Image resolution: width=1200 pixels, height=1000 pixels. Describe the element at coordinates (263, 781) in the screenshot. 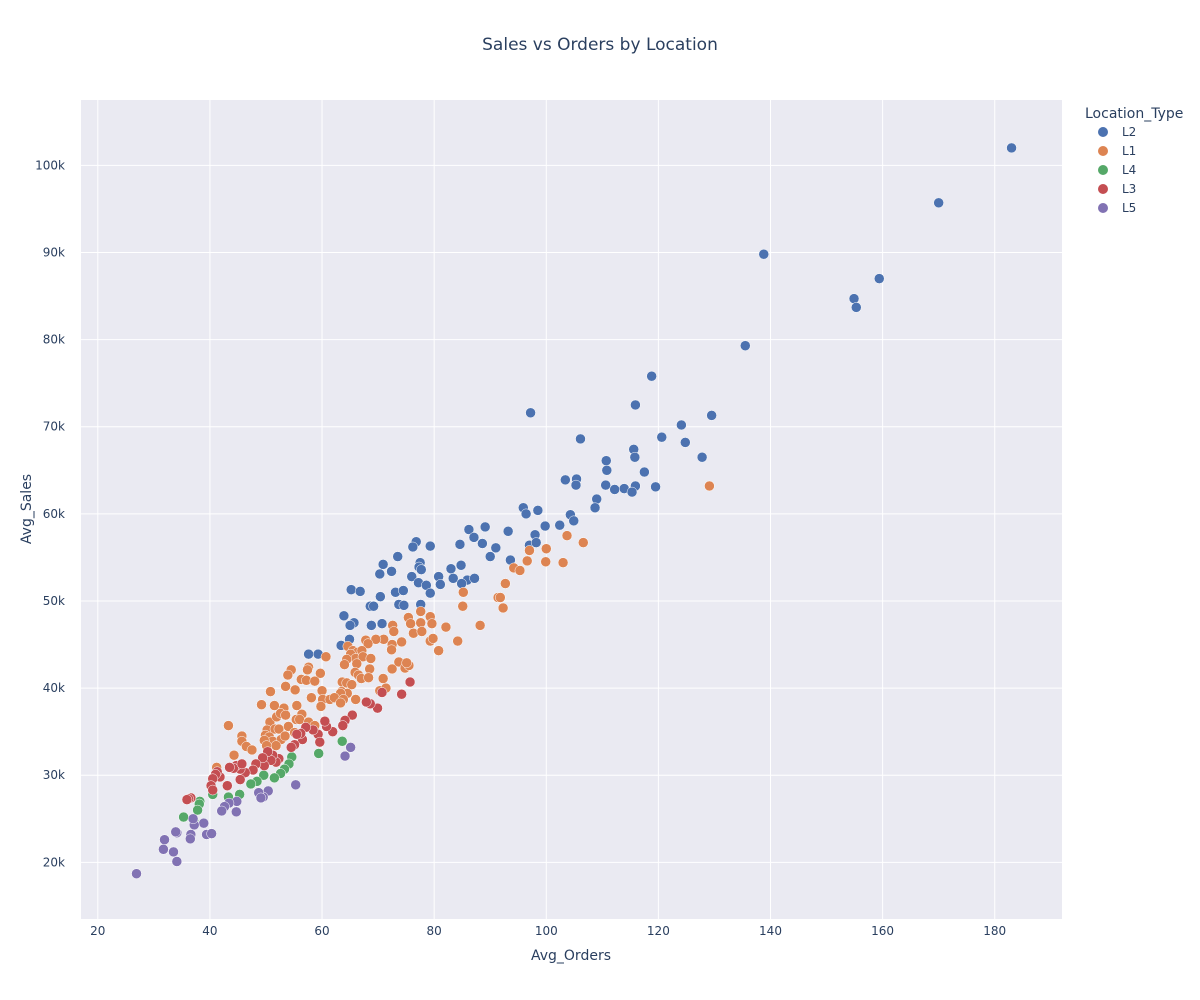

I see `series-l4` at that location.